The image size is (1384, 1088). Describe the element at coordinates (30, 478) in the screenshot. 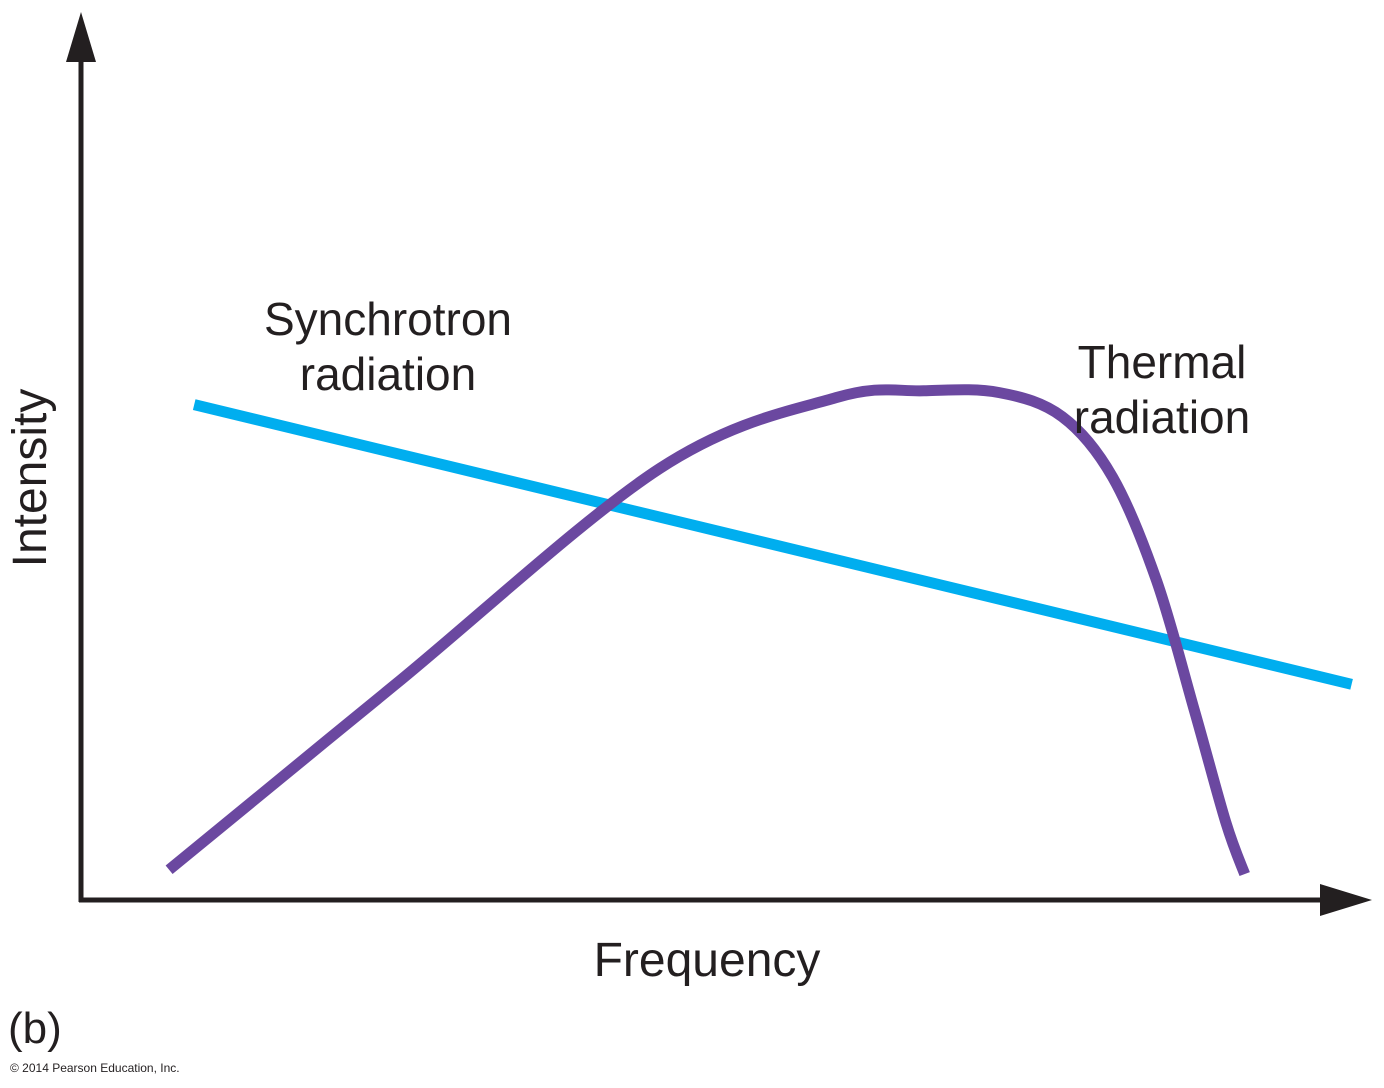

I see `y-axis-label: Intensity` at that location.